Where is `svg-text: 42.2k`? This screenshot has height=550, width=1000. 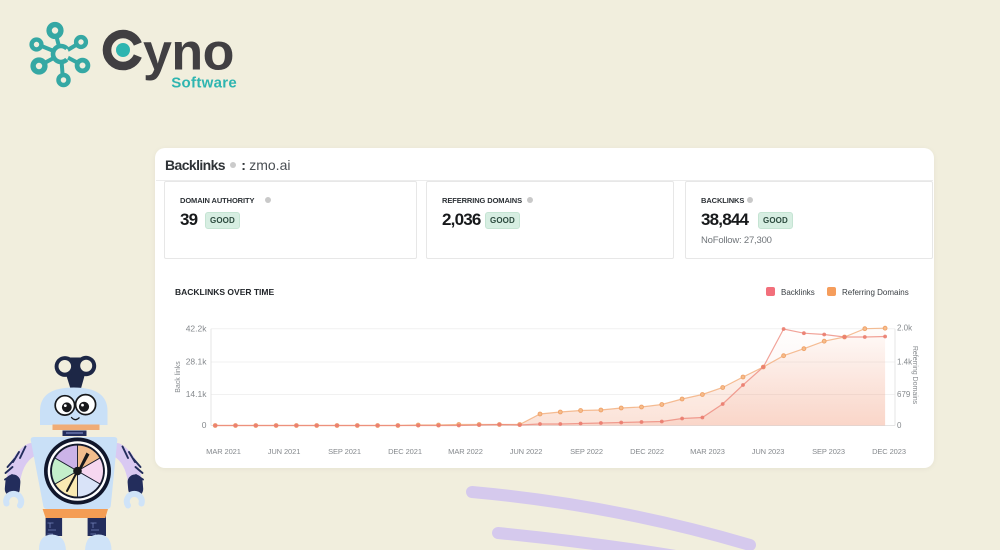
svg-text: 42.2k is located at coordinates (197, 329).